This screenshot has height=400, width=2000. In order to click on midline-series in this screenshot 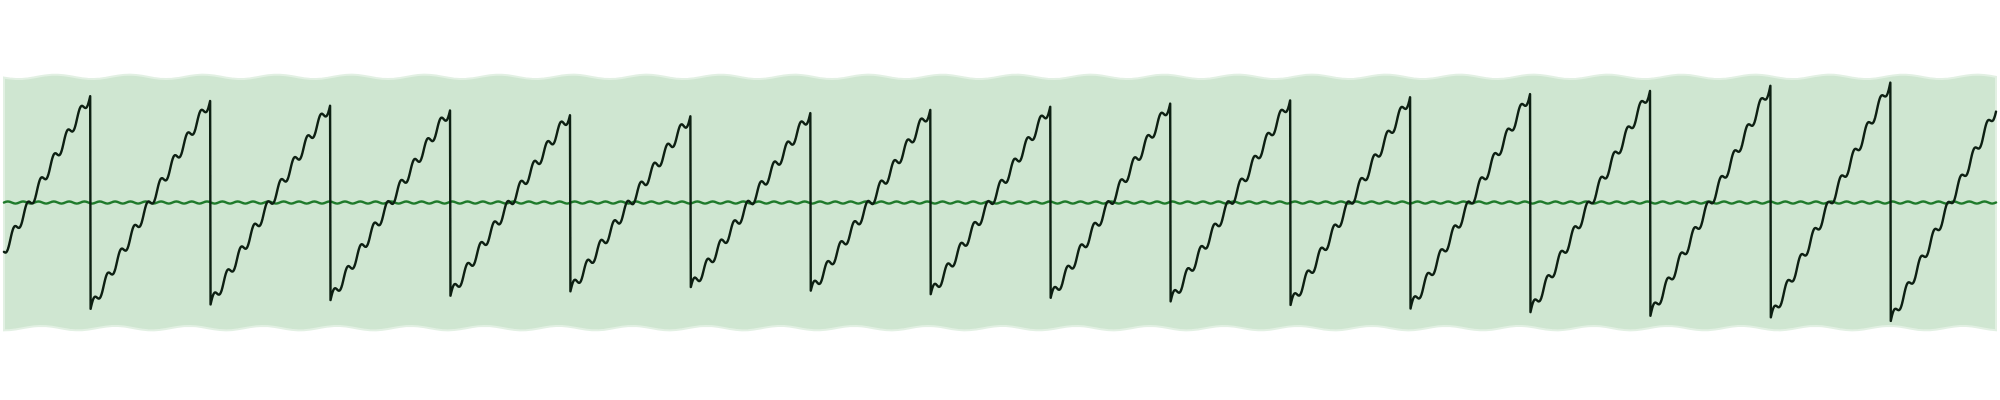, I will do `click(1000, 202)`.